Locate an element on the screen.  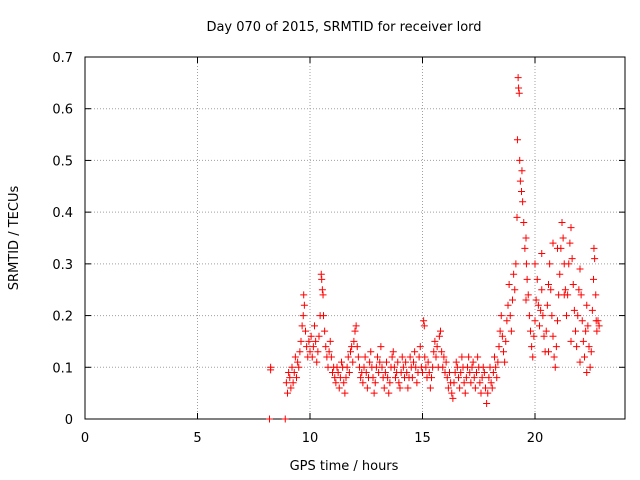
y-axis-tick-labels: 0 0.1 0.2 0.3 0.4 0.5 0.6 0.7 is located at coordinates (62, 239).